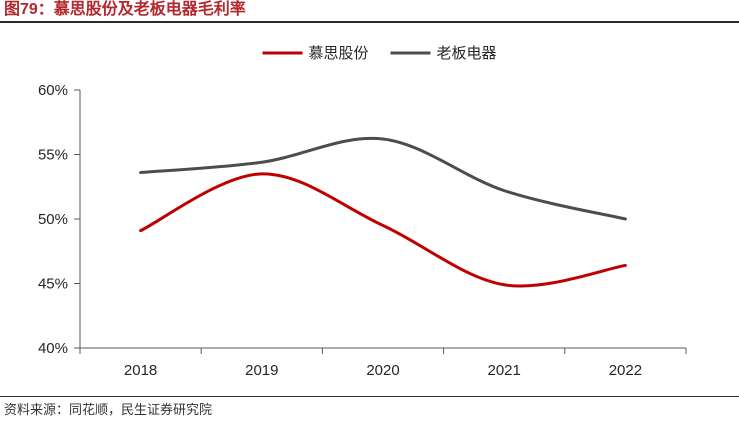 The width and height of the screenshot is (739, 421). Describe the element at coordinates (504, 370) in the screenshot. I see `x-tick-label: 2021` at that location.